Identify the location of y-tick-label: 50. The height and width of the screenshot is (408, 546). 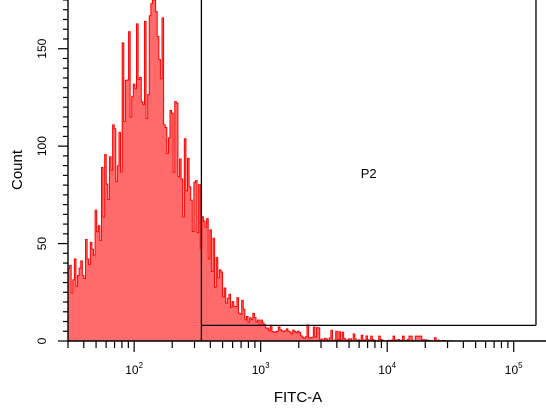
(42, 244).